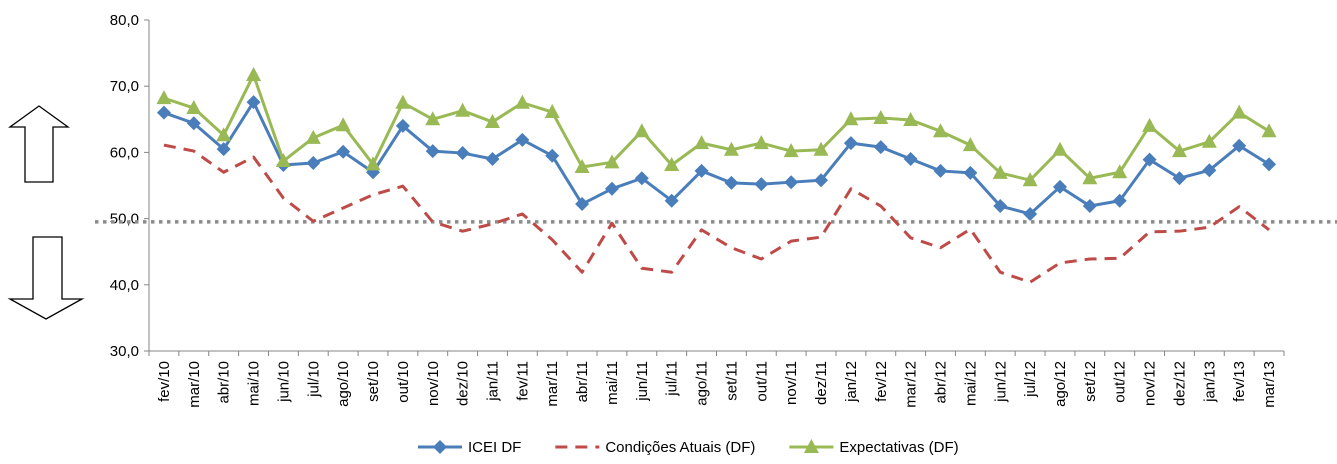 The image size is (1337, 464). Describe the element at coordinates (1030, 379) in the screenshot. I see `x-tick-label: jul/12` at that location.